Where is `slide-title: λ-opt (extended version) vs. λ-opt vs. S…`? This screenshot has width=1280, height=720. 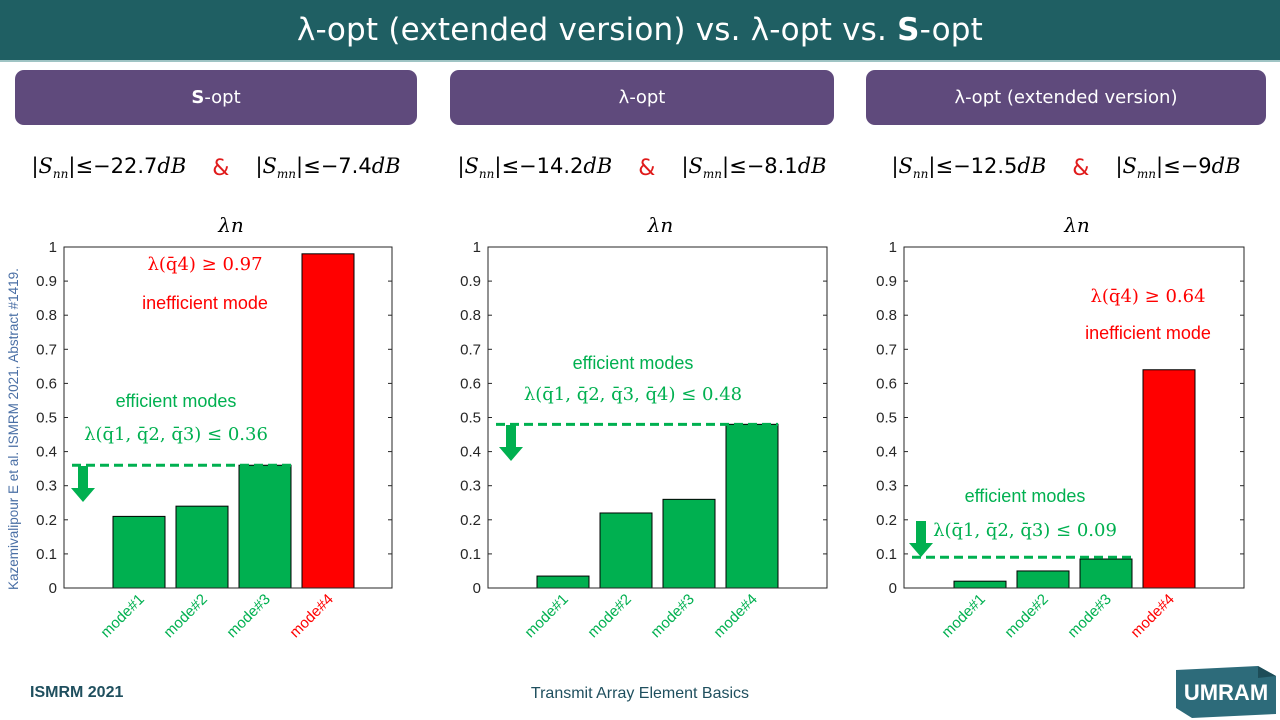
slide-title: λ-opt (extended version) vs. λ-opt vs. S… is located at coordinates (640, 30).